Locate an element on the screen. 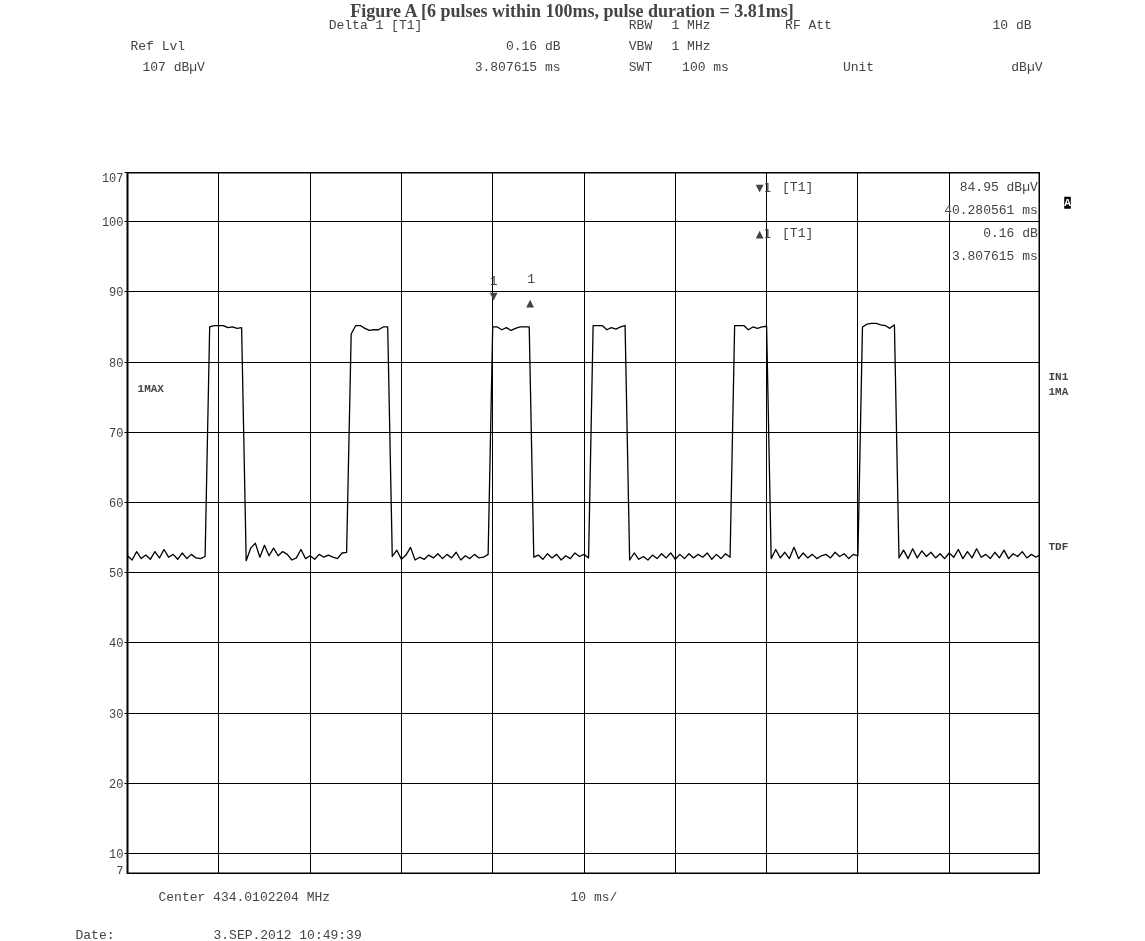  annotation: 3.807615 ms is located at coordinates (994, 257).